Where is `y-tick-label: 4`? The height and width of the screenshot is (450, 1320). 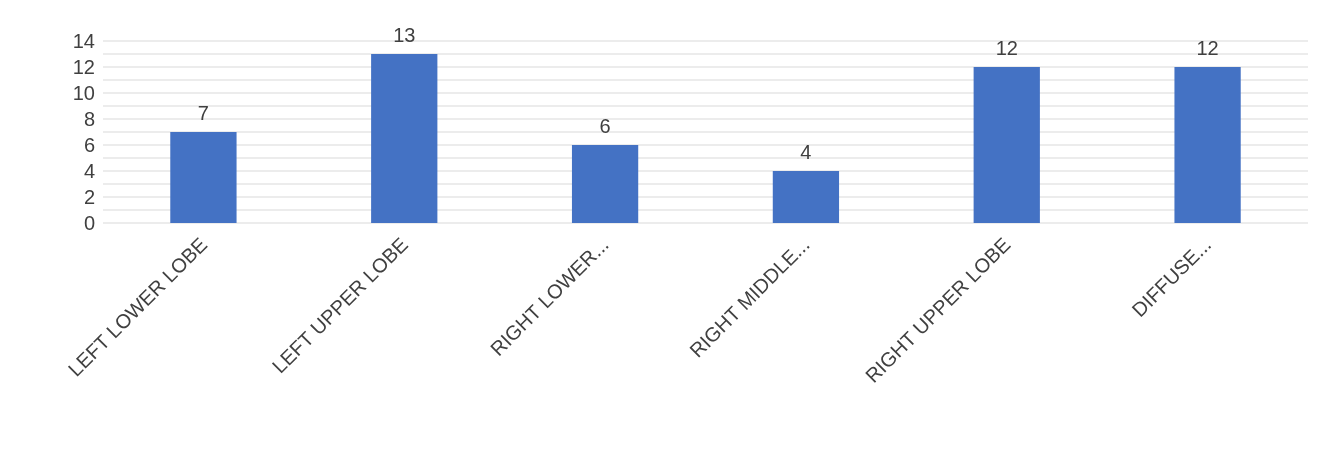 y-tick-label: 4 is located at coordinates (89, 171).